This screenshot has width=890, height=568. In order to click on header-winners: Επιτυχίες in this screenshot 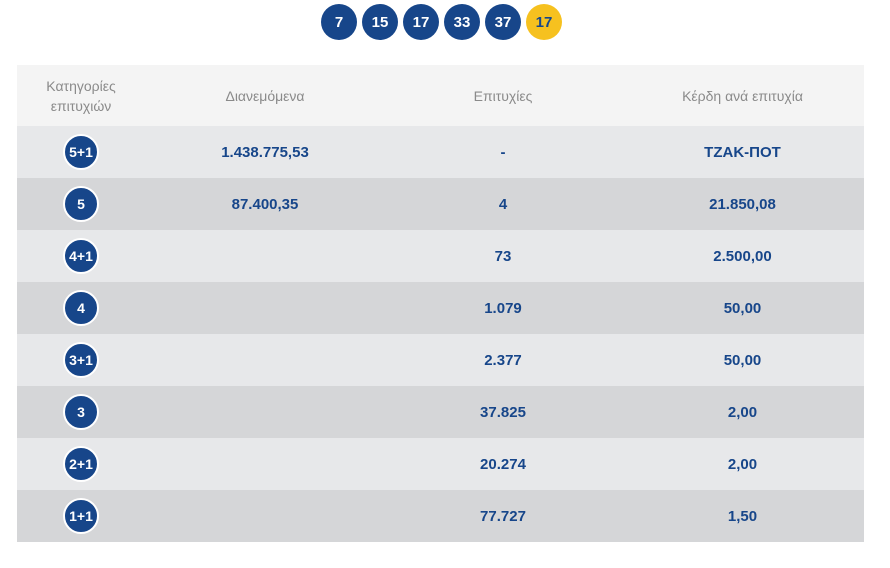, I will do `click(503, 95)`.